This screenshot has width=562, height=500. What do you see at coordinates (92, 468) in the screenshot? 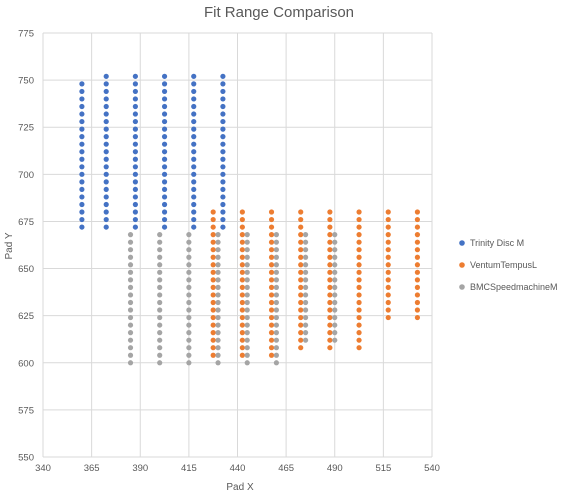
I see `x-tick-label: 365` at bounding box center [92, 468].